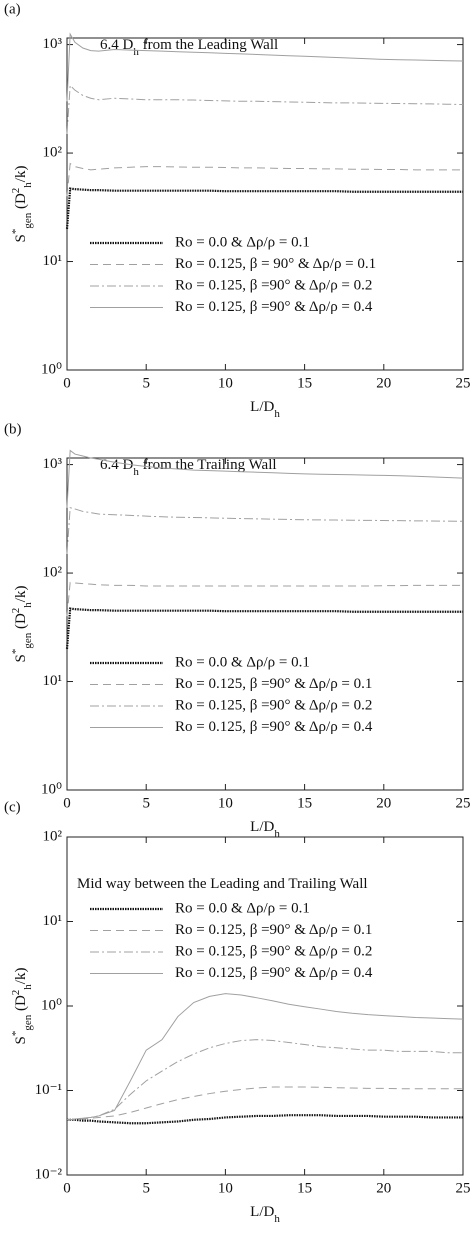  What do you see at coordinates (208, 45) in the screenshot?
I see `label-part: from the Leading Wall` at bounding box center [208, 45].